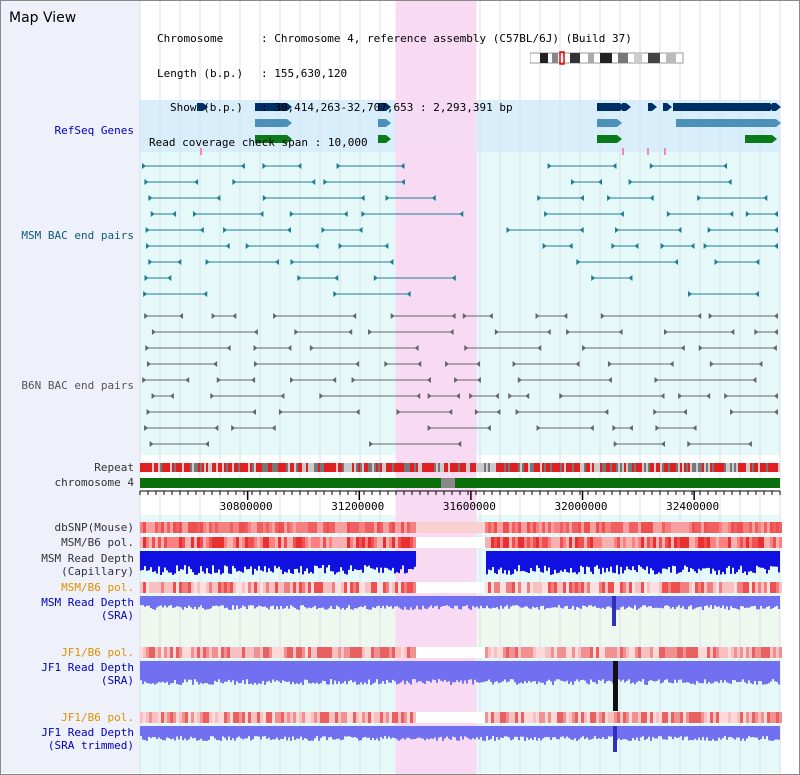  Describe the element at coordinates (97, 652) in the screenshot. I see `track-label-jf1-b6-pol: JF1/B6 pol.` at that location.